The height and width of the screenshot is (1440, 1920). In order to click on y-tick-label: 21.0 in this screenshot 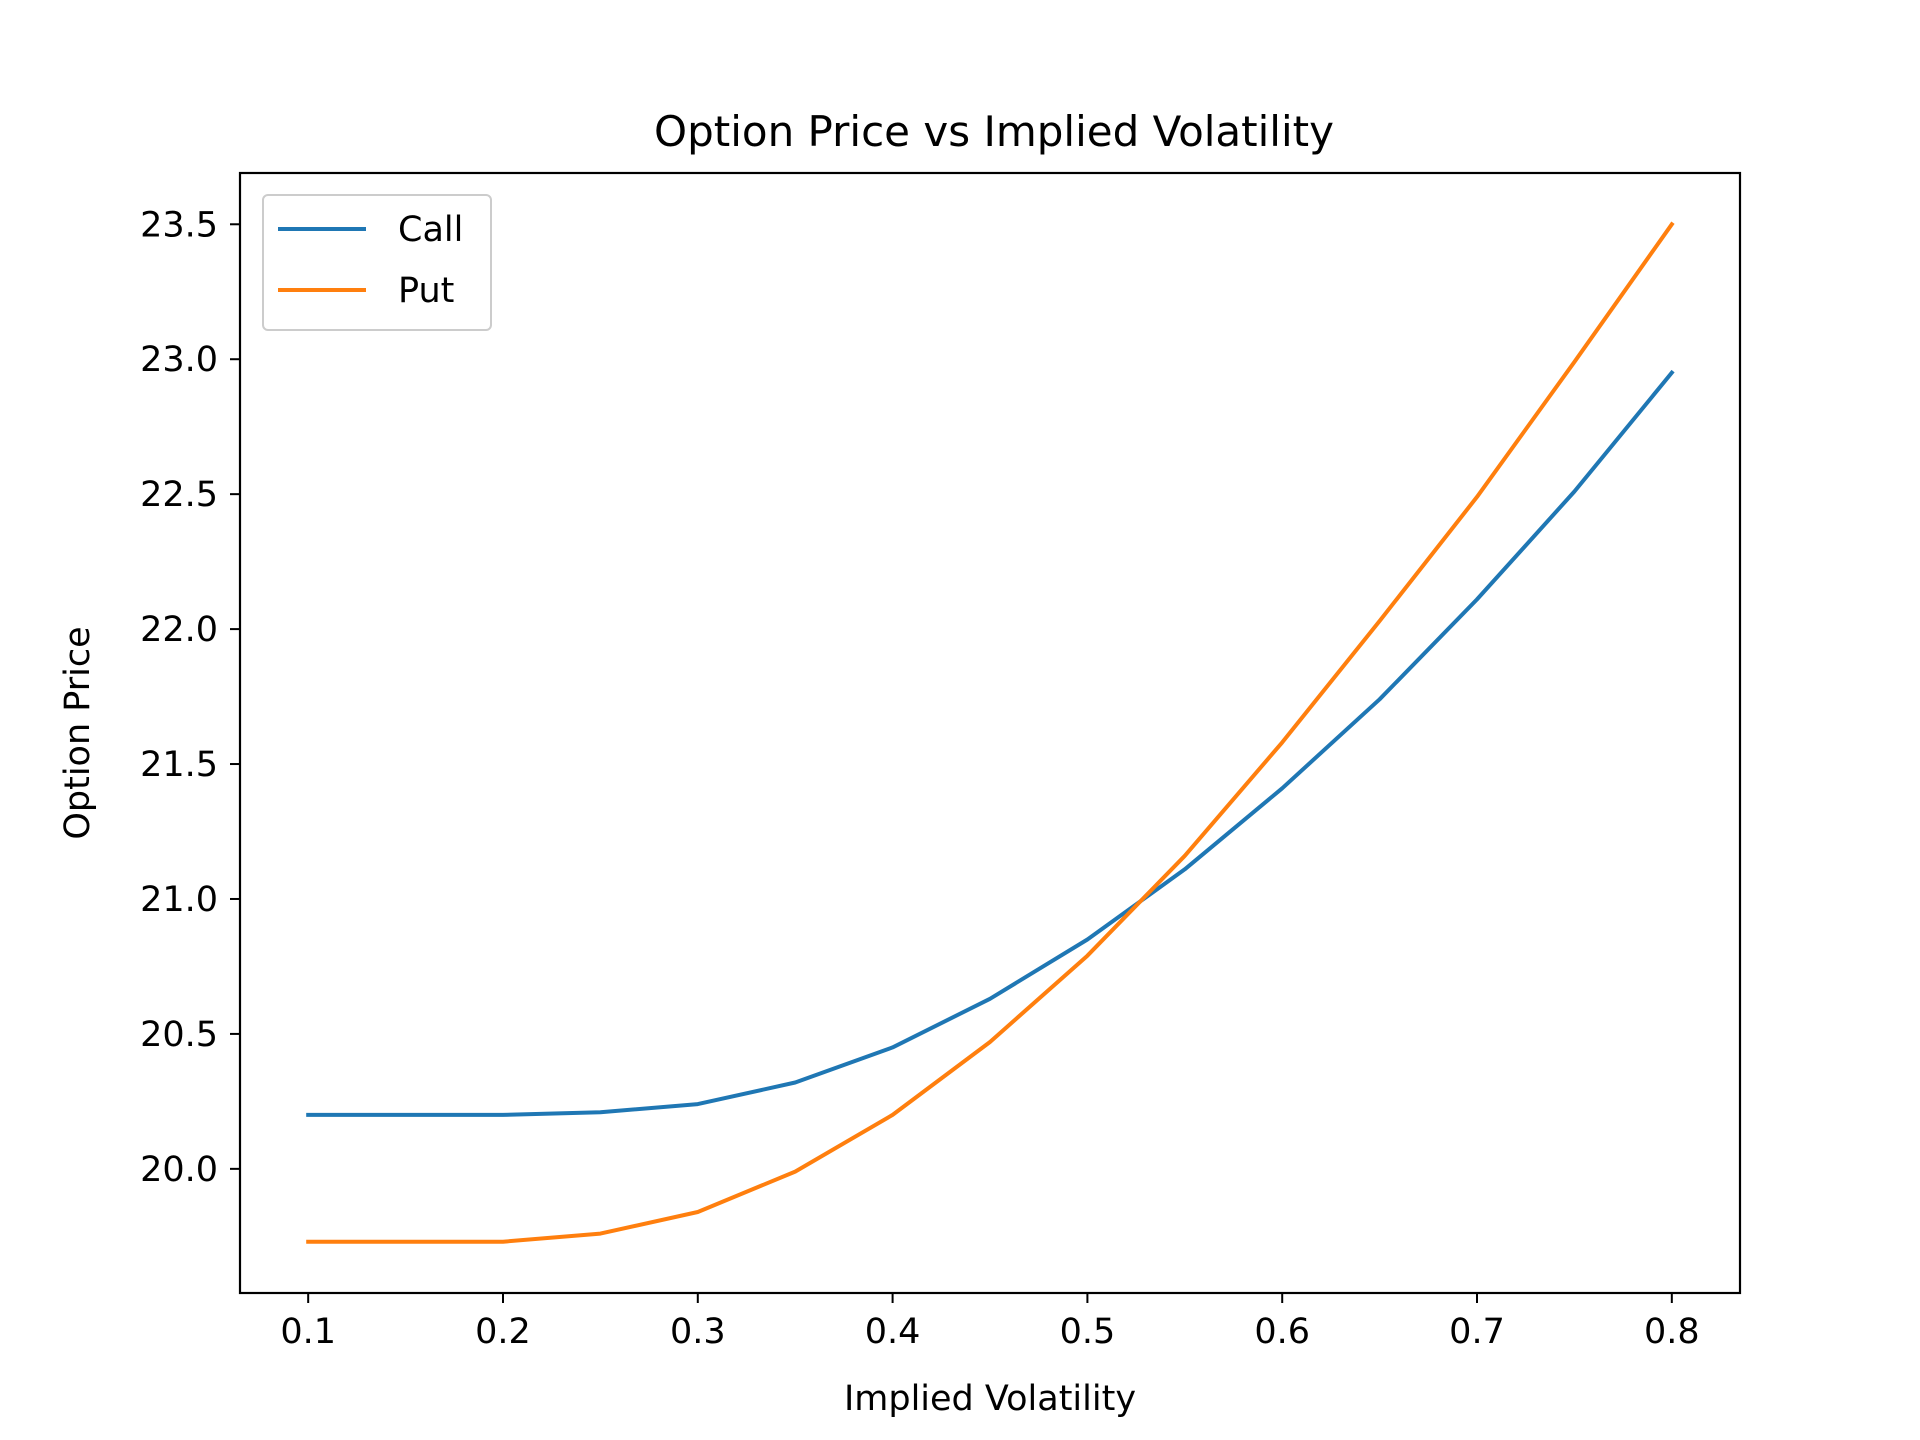, I will do `click(179, 900)`.